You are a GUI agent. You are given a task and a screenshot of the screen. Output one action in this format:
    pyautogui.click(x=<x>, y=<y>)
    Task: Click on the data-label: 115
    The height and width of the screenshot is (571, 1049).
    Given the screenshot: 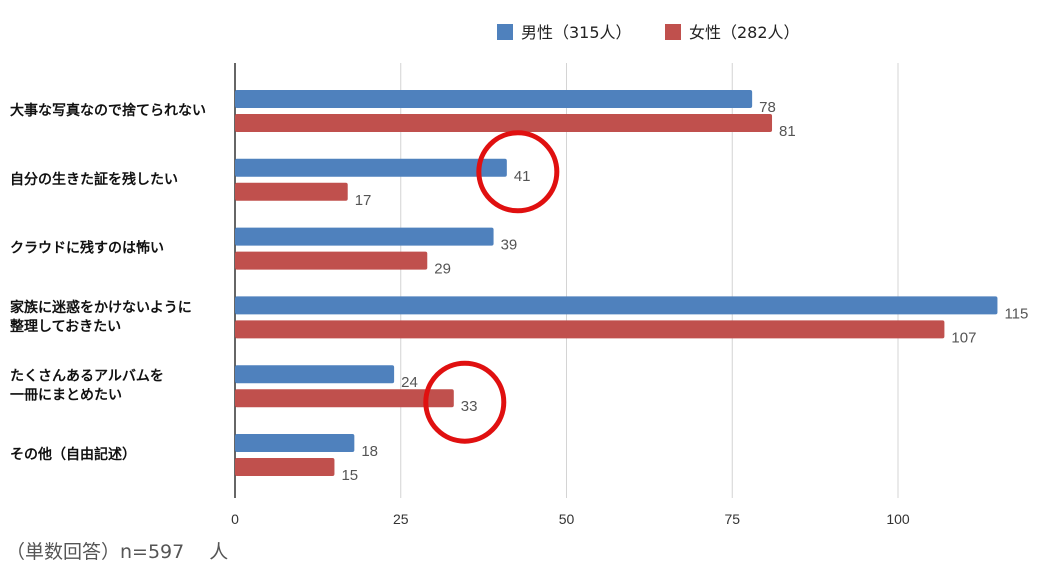 What is the action you would take?
    pyautogui.click(x=1016, y=313)
    